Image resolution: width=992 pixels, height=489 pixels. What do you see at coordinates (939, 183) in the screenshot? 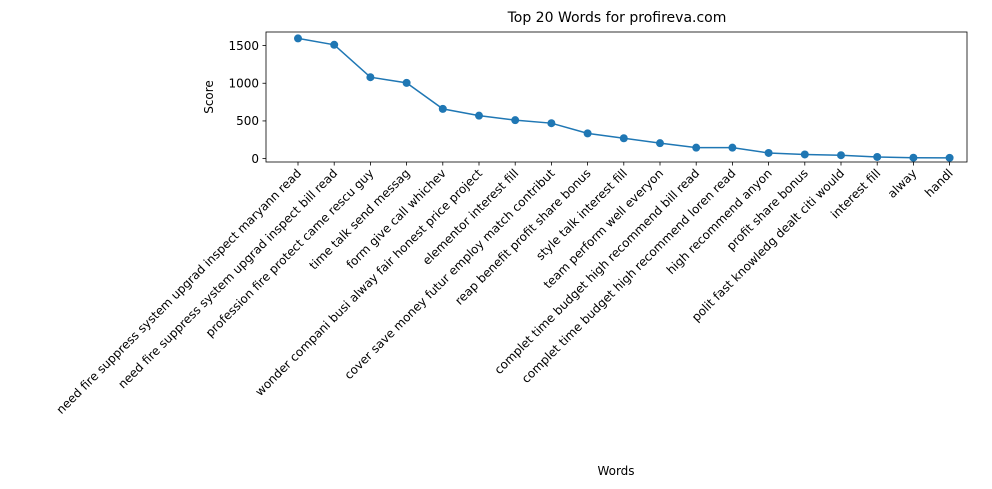
I see `x-tick-label: handl` at bounding box center [939, 183].